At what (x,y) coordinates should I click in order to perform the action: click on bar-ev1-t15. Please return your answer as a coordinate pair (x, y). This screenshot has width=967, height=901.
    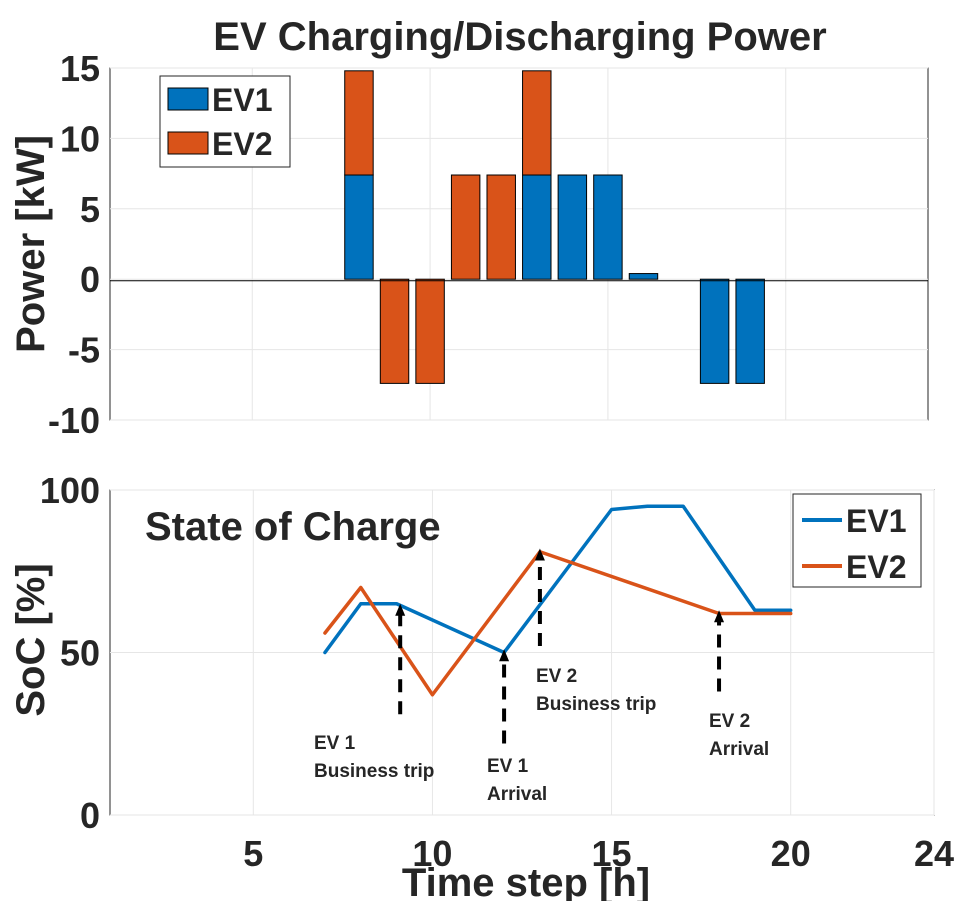
    Looking at the image, I should click on (608, 227).